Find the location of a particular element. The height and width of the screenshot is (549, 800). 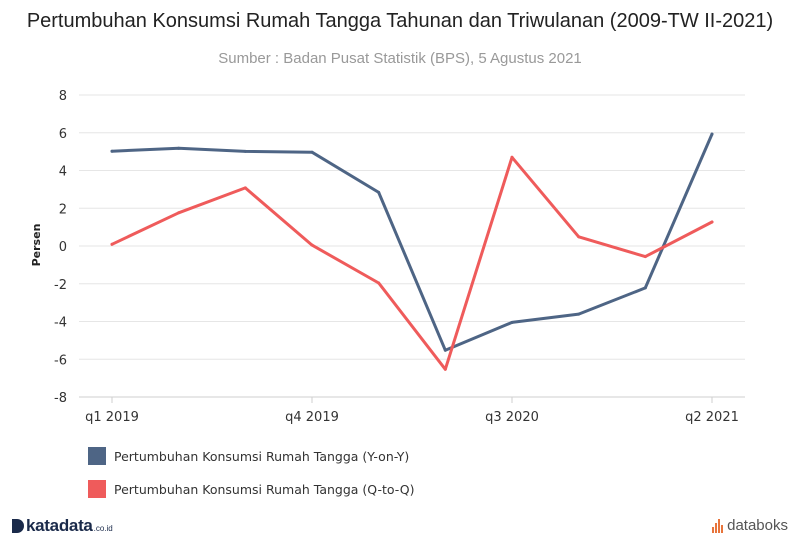

y-axis-label: Persen is located at coordinates (36, 245).